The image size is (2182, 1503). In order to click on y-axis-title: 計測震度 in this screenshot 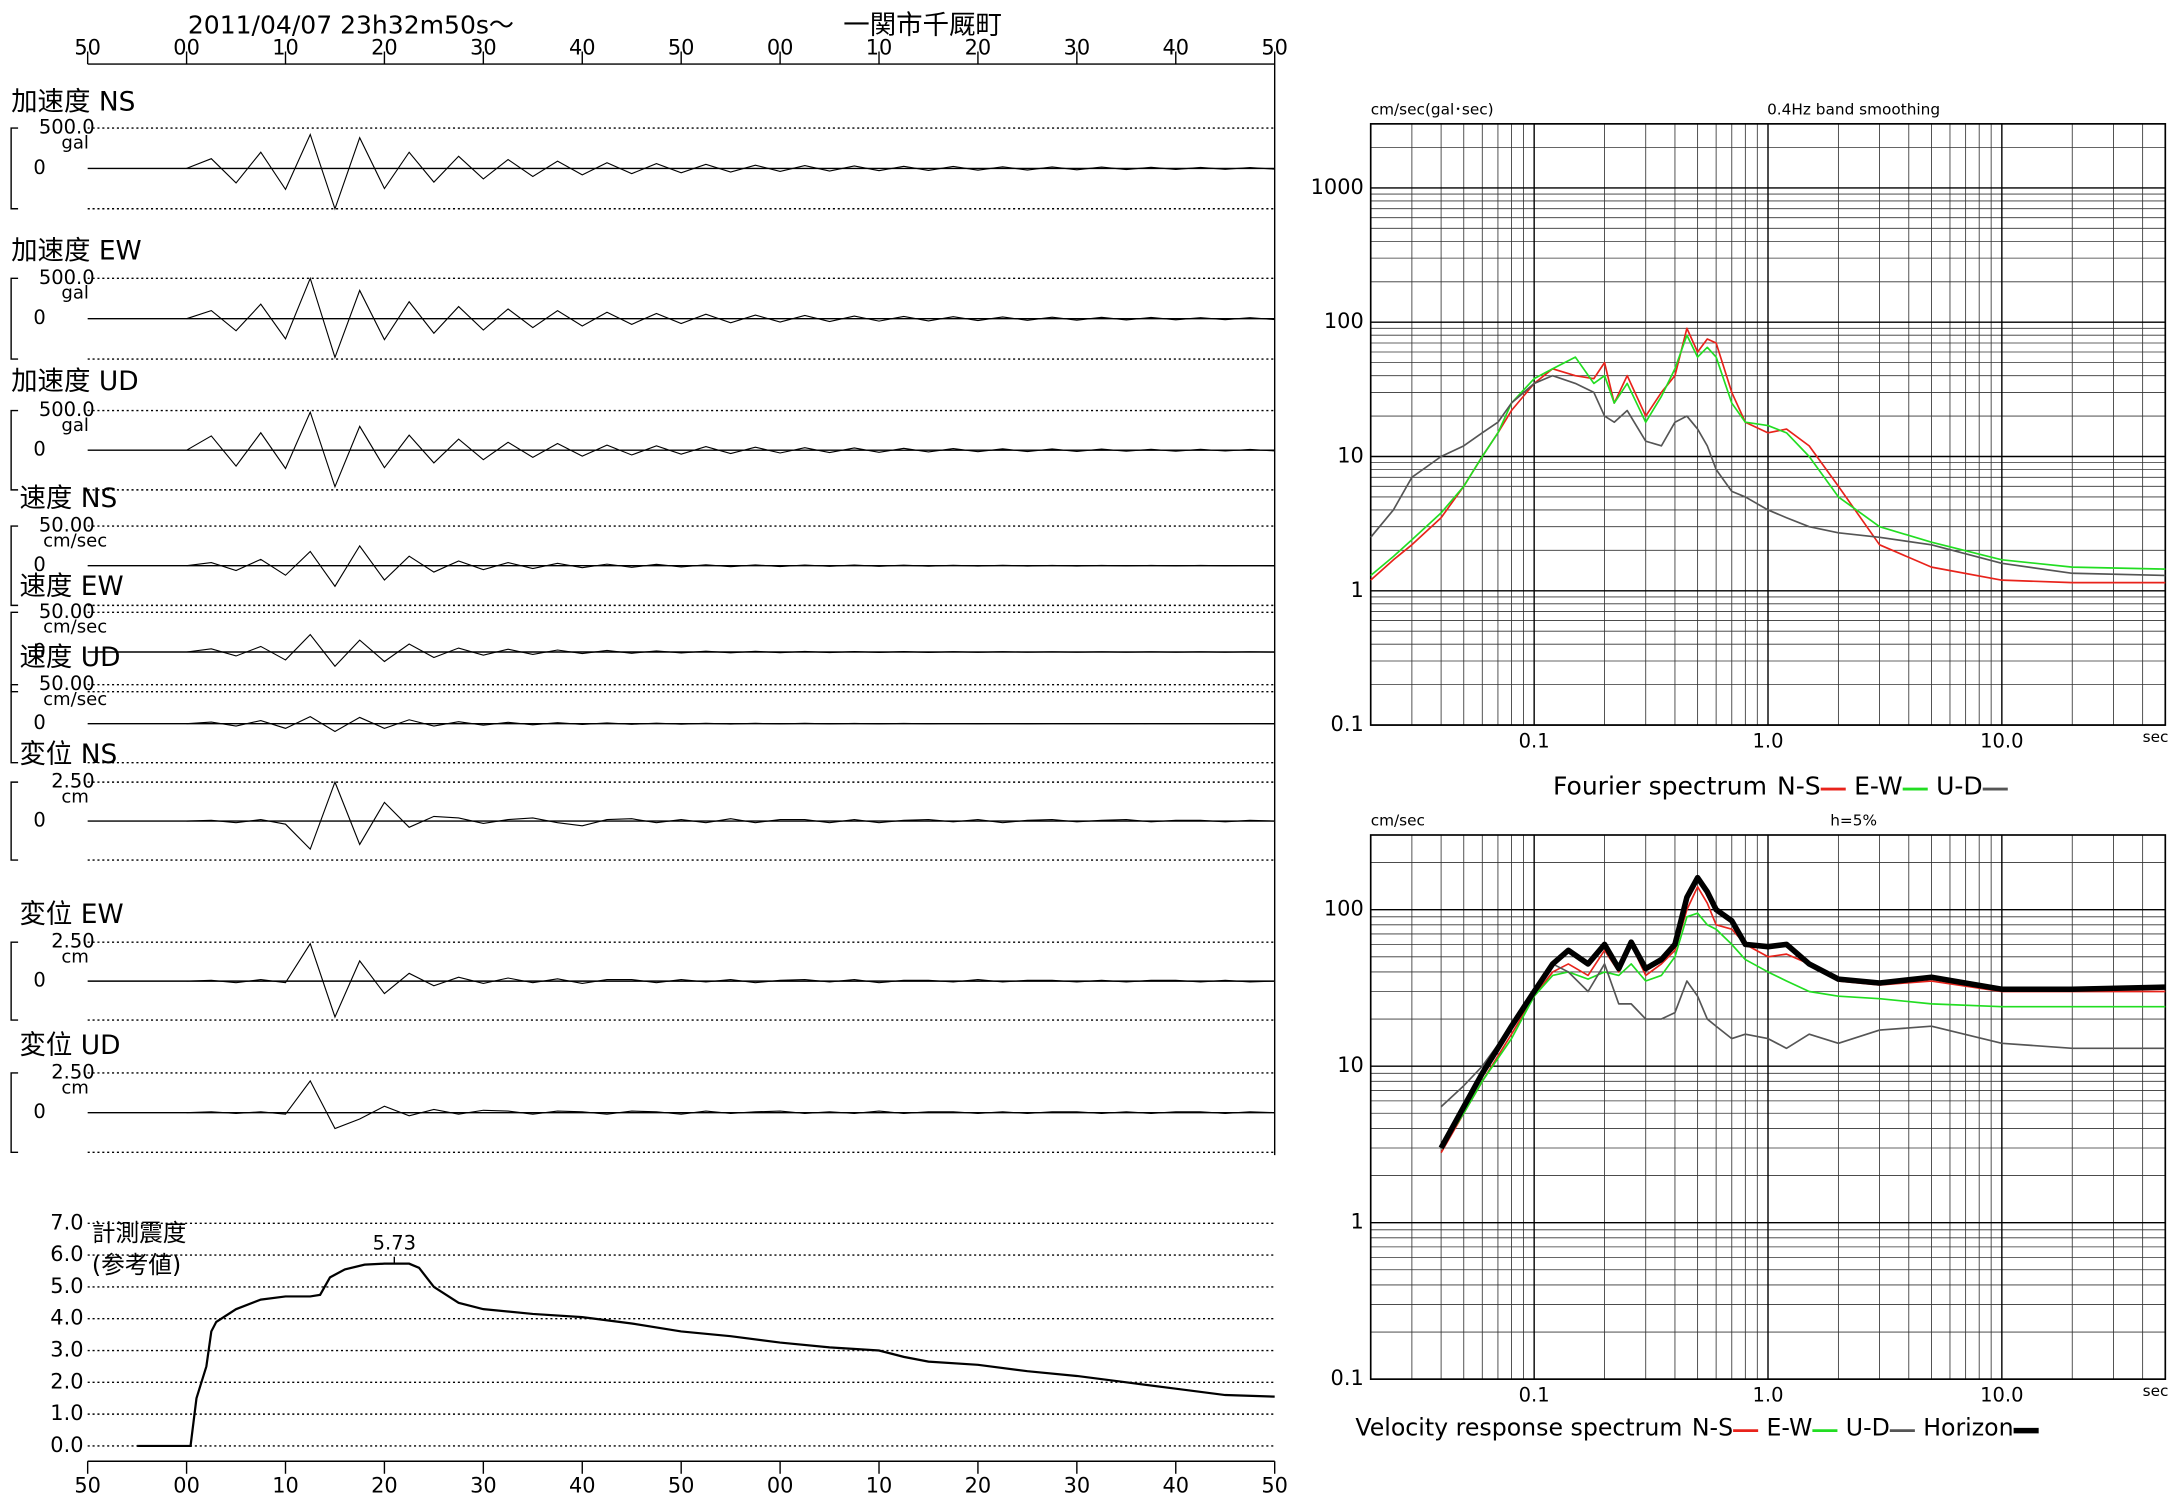, I will do `click(139, 1233)`.